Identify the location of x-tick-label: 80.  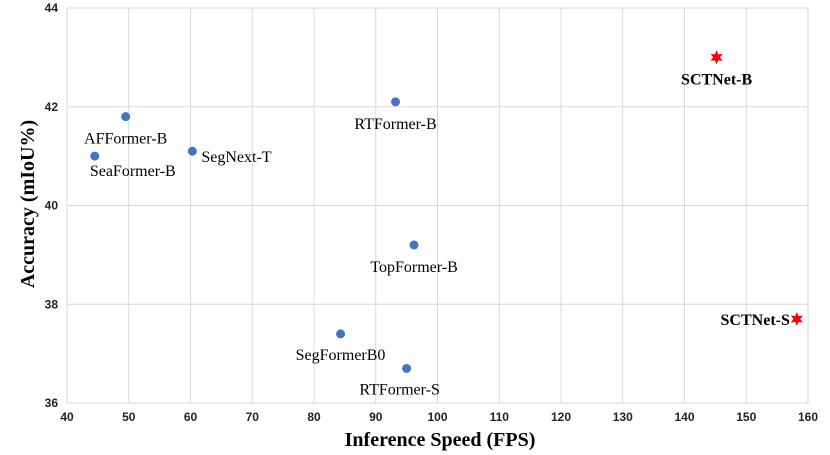
(314, 417).